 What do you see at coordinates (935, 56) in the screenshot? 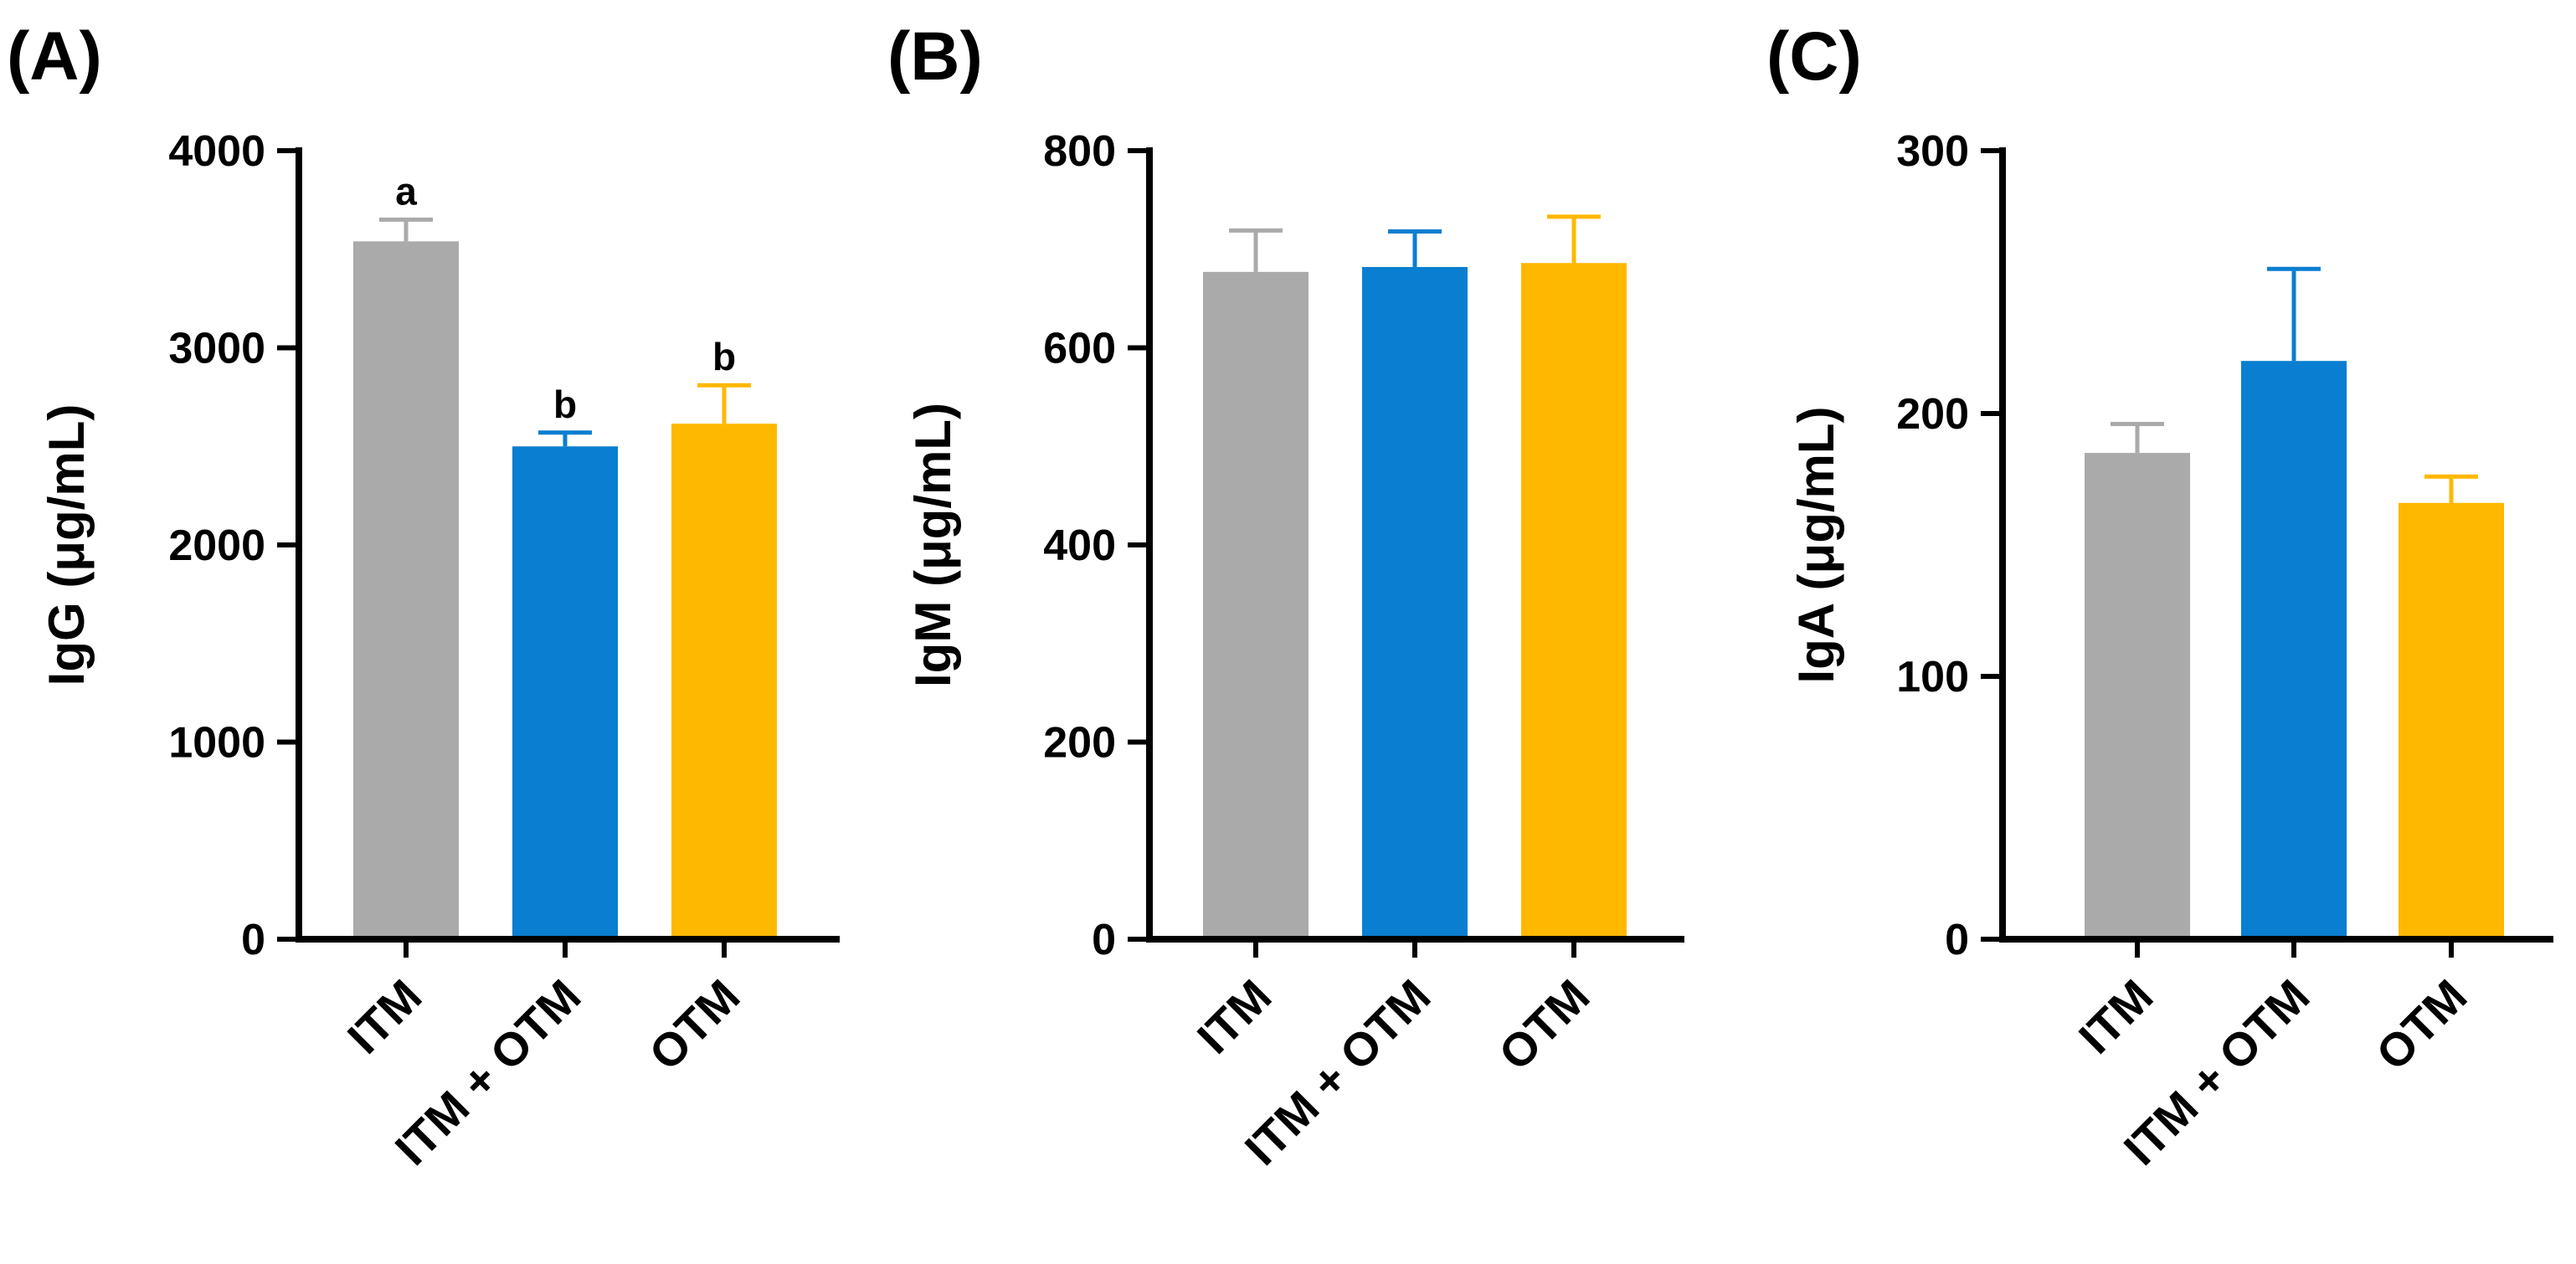
I see `panel-label: (B)` at bounding box center [935, 56].